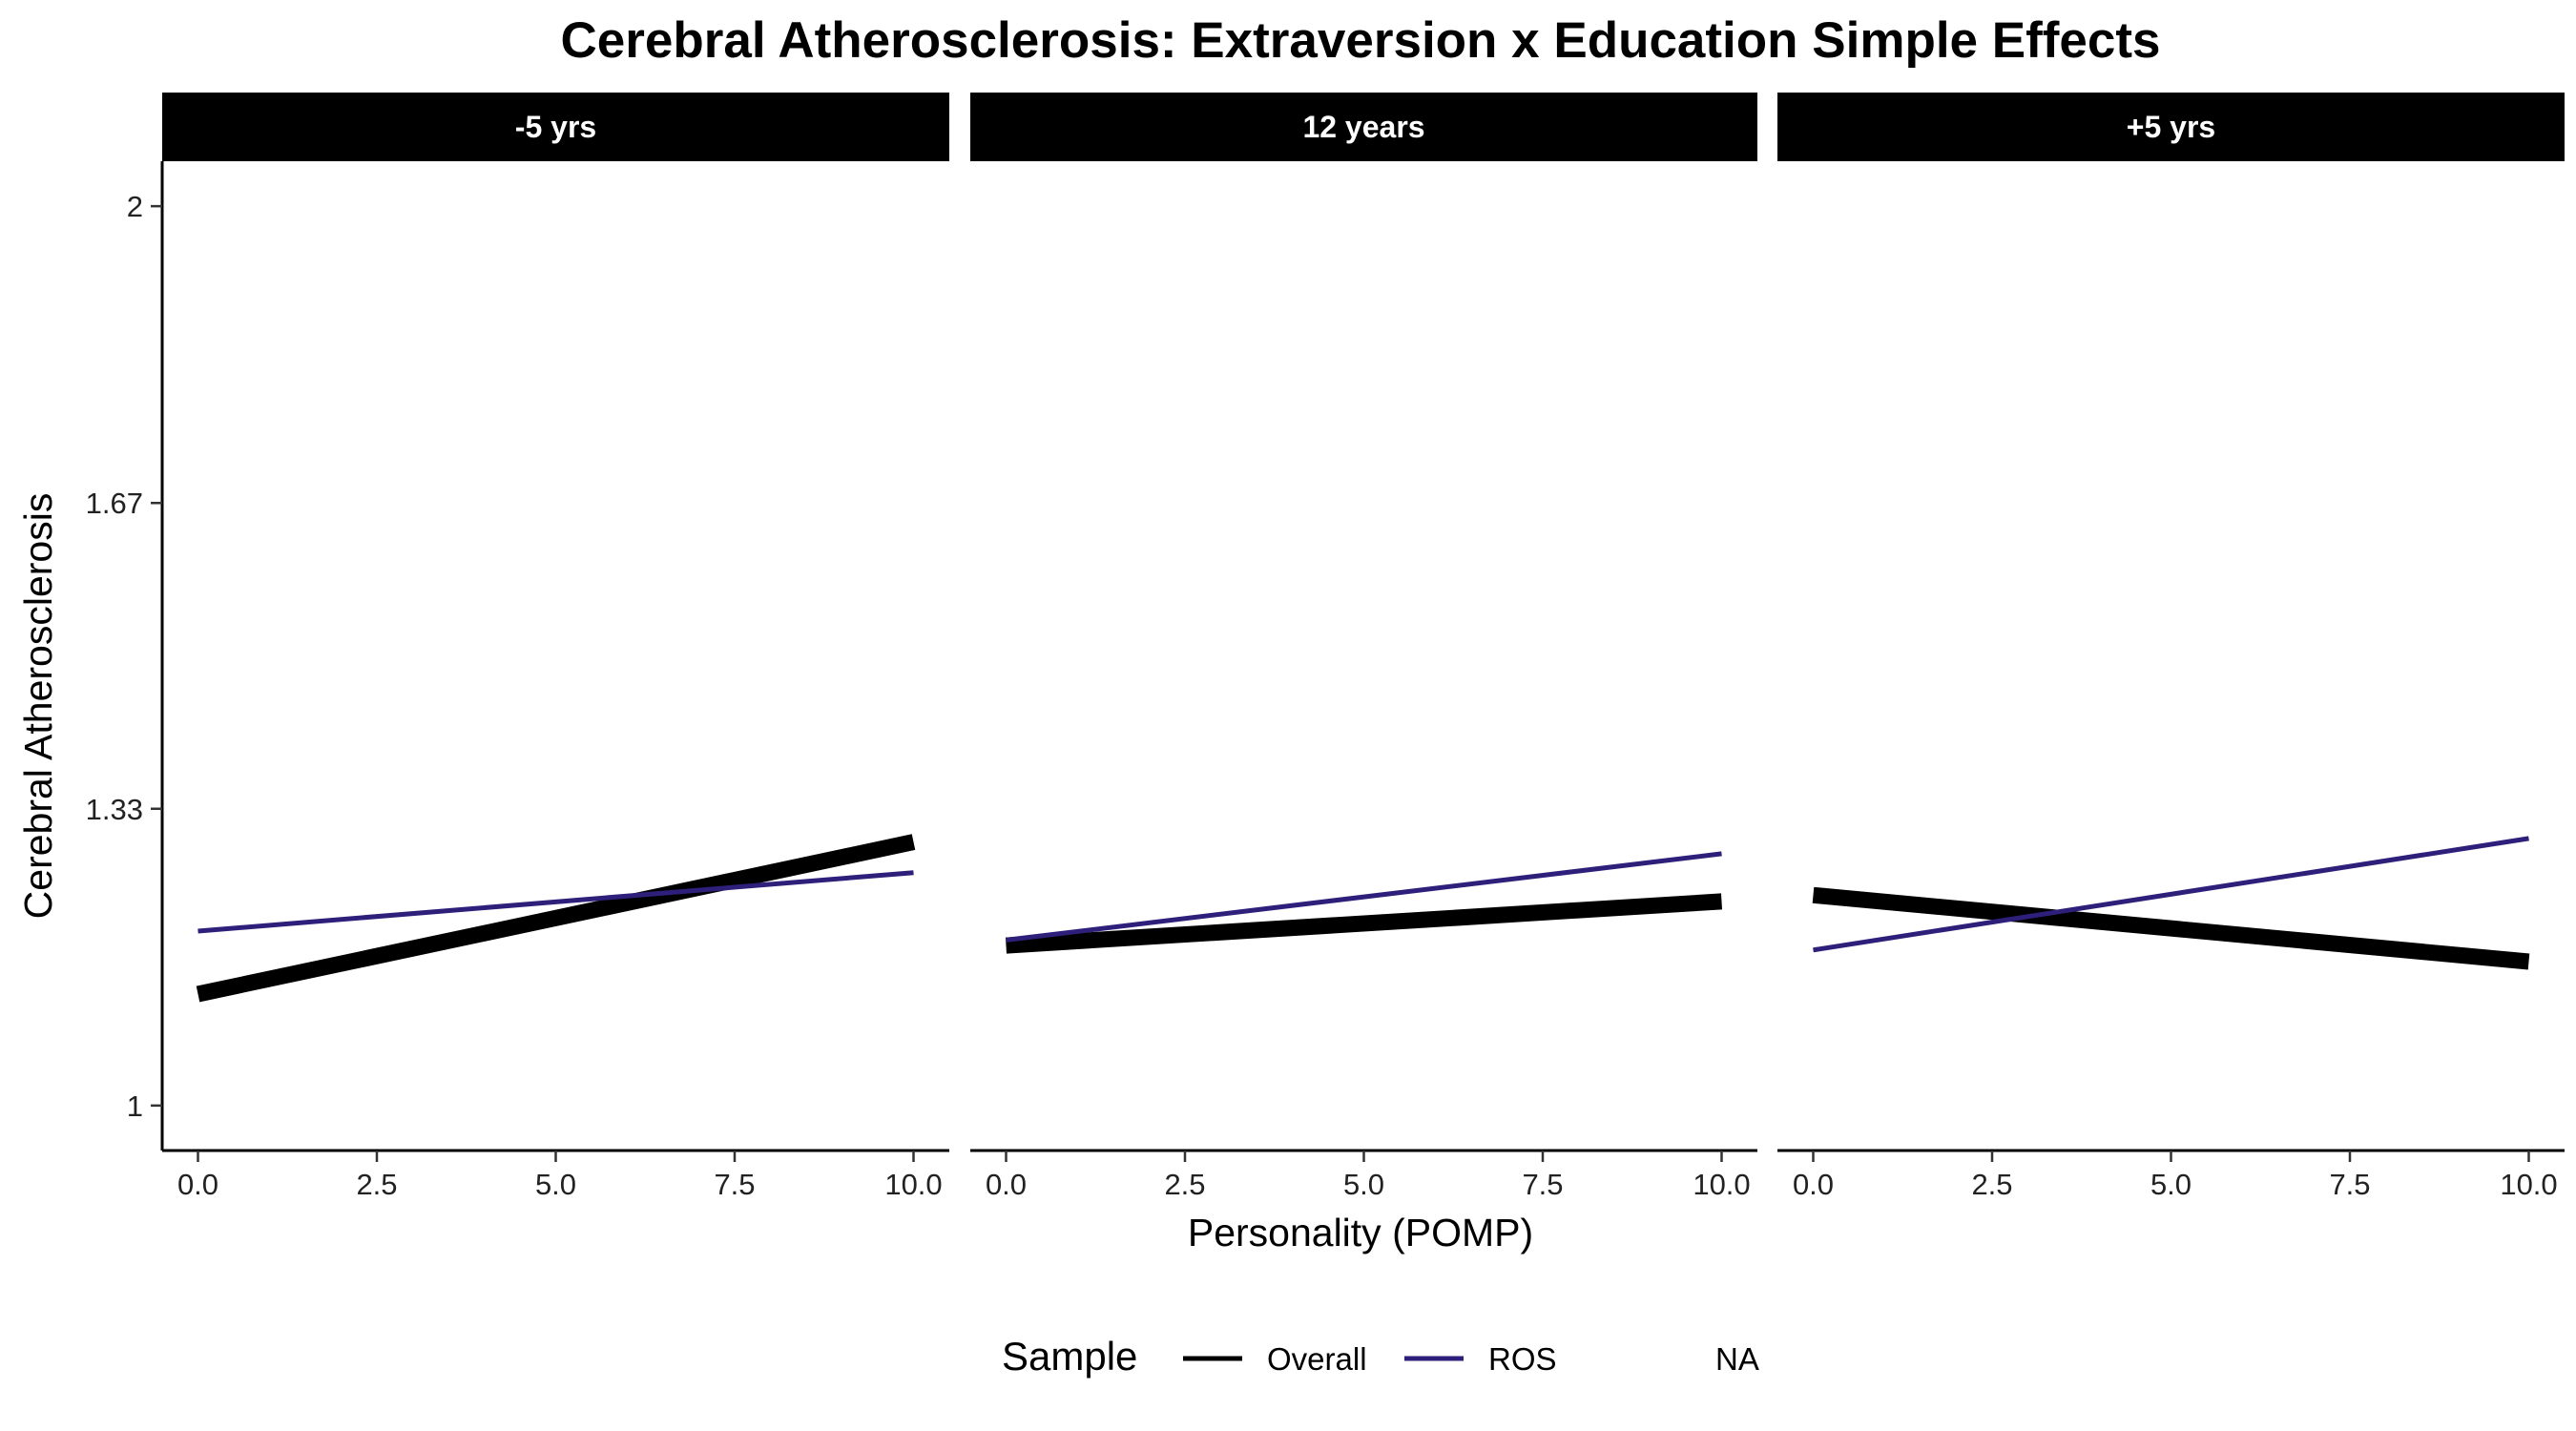 This screenshot has height=1431, width=2576. Describe the element at coordinates (114, 809) in the screenshot. I see `y-tick-label: 1.33` at that location.